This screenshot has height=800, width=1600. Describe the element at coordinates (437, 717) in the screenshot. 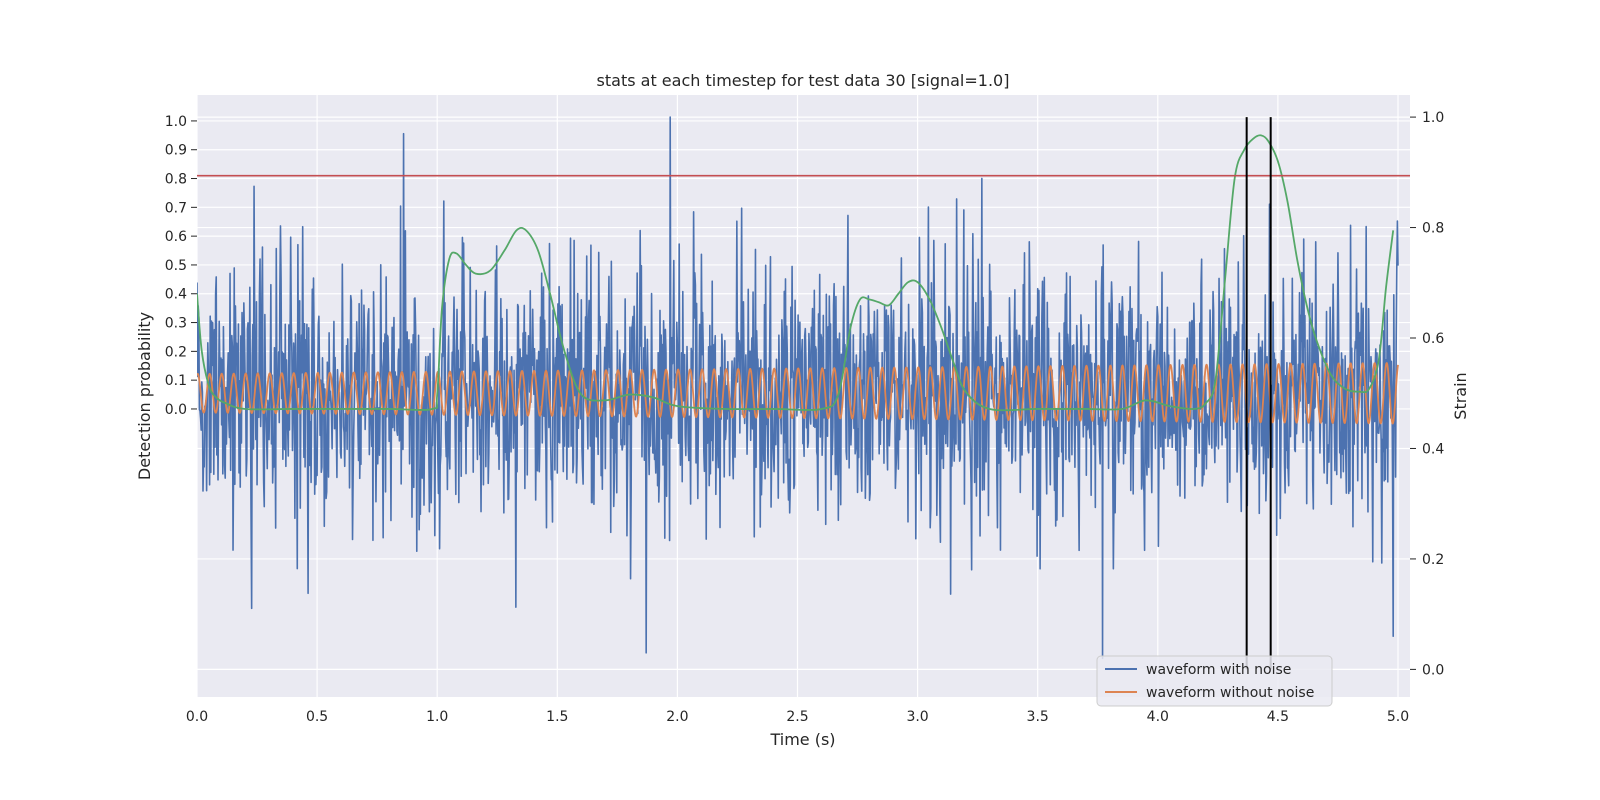

I see `x-tick-label: 1.0` at that location.